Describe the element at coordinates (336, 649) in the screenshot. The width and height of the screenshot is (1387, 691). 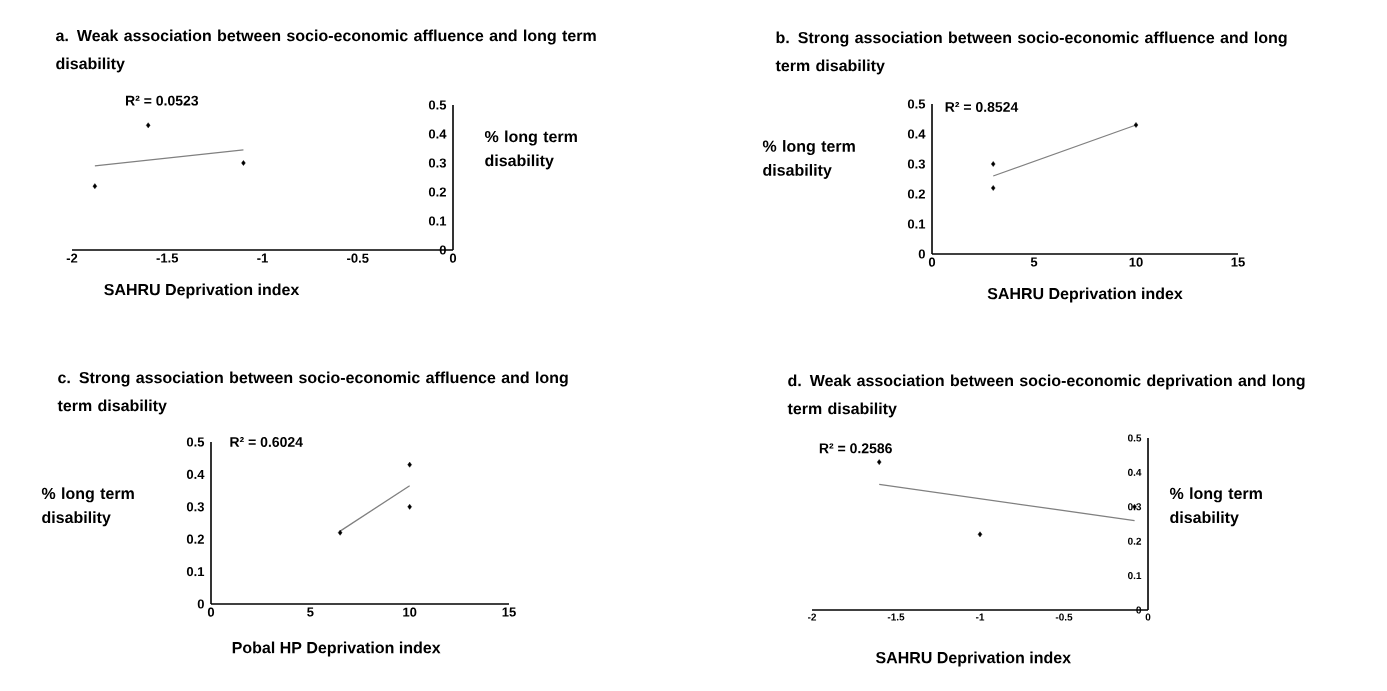
I see `x-axis-title: Pobal HP Deprivation index` at that location.